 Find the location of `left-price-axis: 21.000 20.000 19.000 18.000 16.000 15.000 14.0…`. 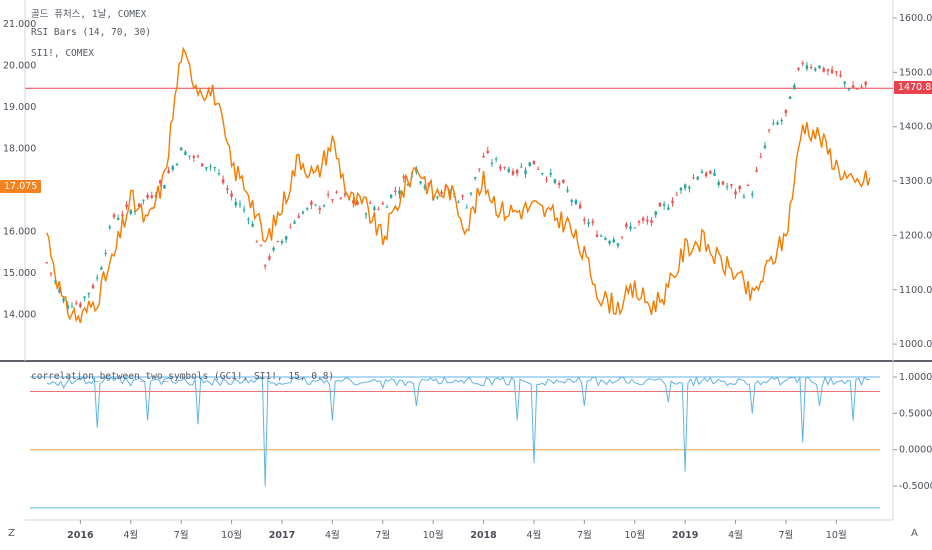

left-price-axis: 21.000 20.000 19.000 18.000 16.000 15.000 14.0… is located at coordinates (19, 170).